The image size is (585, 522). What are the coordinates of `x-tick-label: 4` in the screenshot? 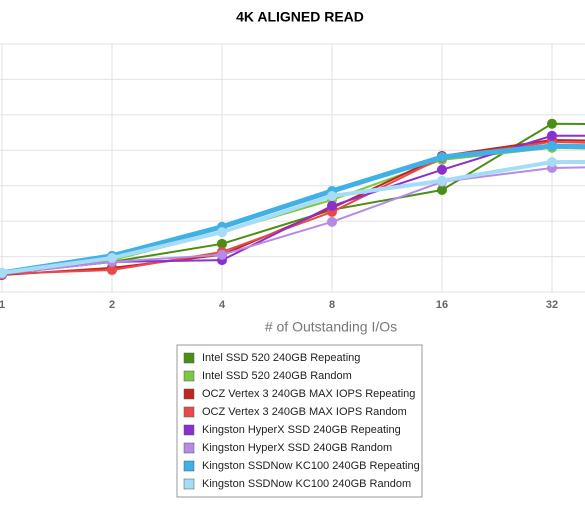 It's located at (222, 305).